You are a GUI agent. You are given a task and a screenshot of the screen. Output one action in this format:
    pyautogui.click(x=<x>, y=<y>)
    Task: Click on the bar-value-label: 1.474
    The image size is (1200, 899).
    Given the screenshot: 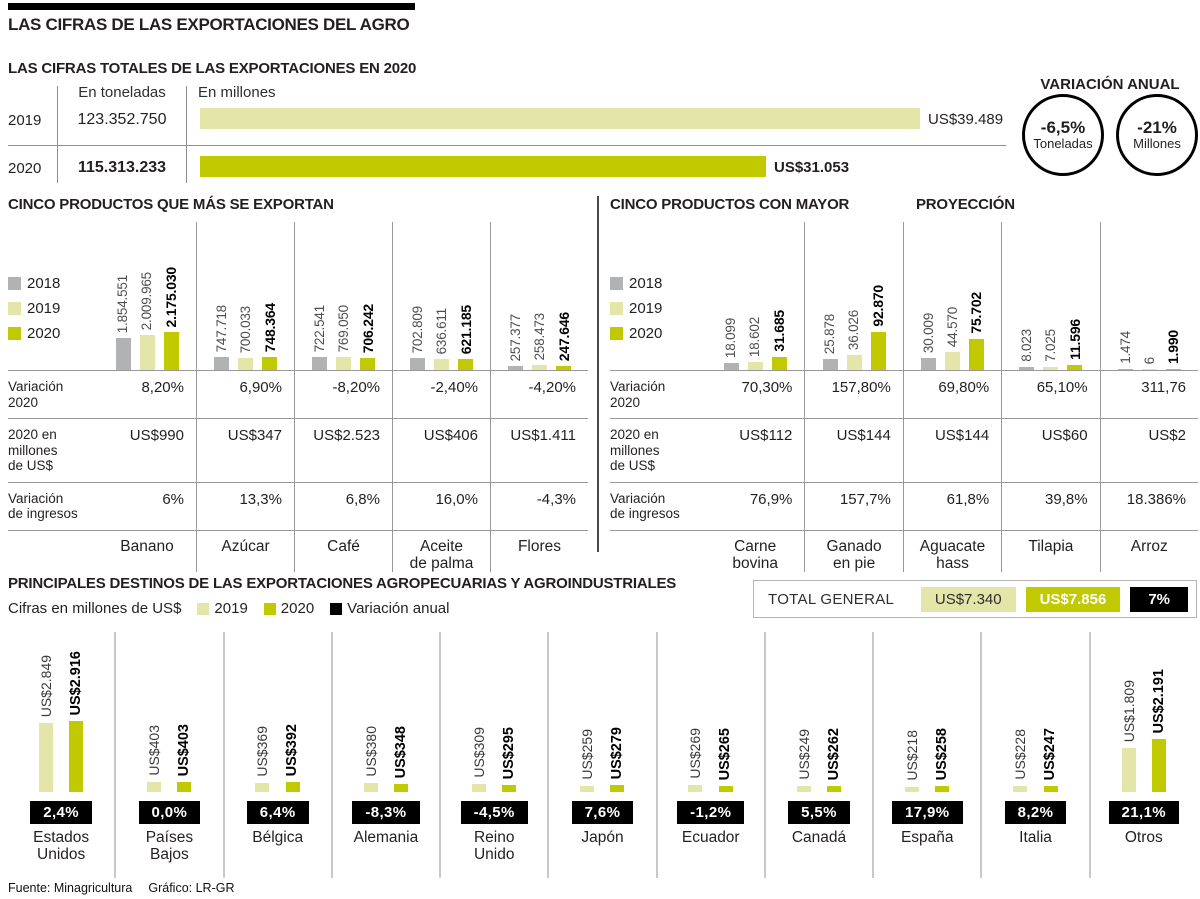 What is the action you would take?
    pyautogui.click(x=1125, y=347)
    